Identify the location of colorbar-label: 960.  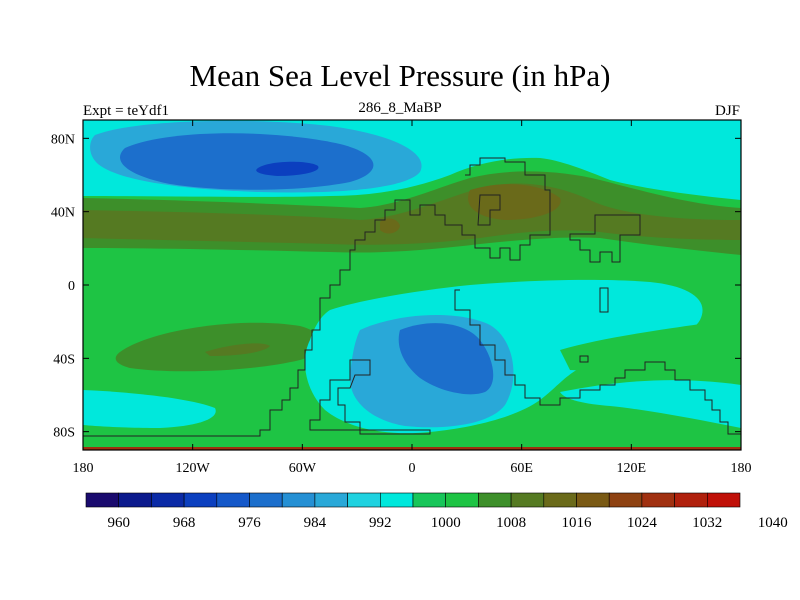
(118, 523).